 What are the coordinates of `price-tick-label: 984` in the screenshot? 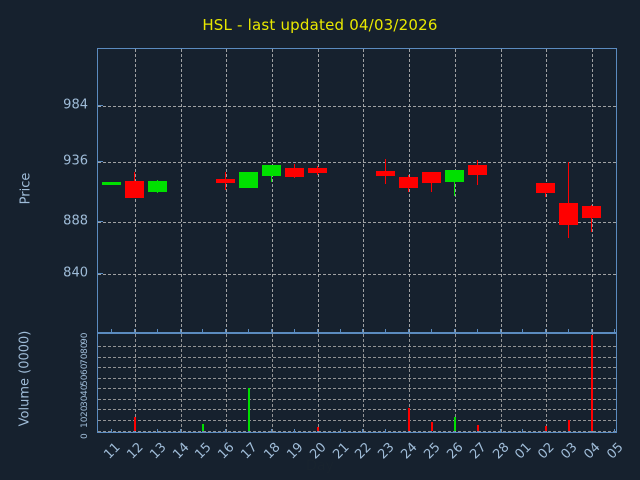 It's located at (75, 105).